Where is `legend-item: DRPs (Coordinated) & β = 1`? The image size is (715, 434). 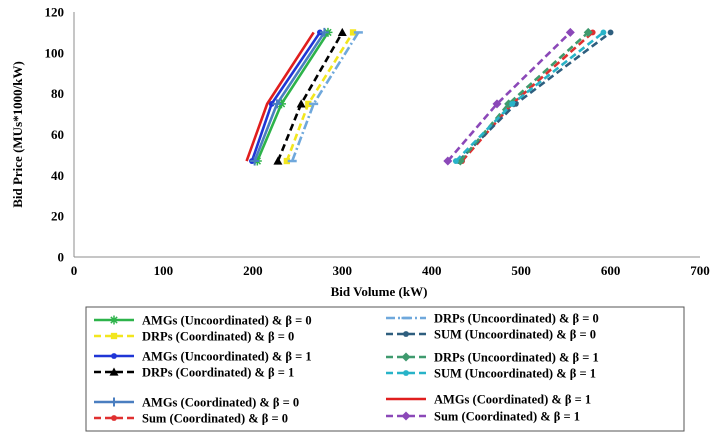 legend-item: DRPs (Coordinated) & β = 1 is located at coordinates (194, 373).